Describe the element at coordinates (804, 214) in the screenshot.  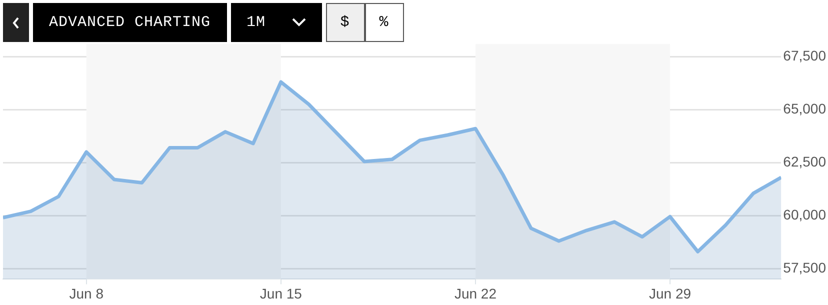
I see `y-tick-label: 60,000` at that location.